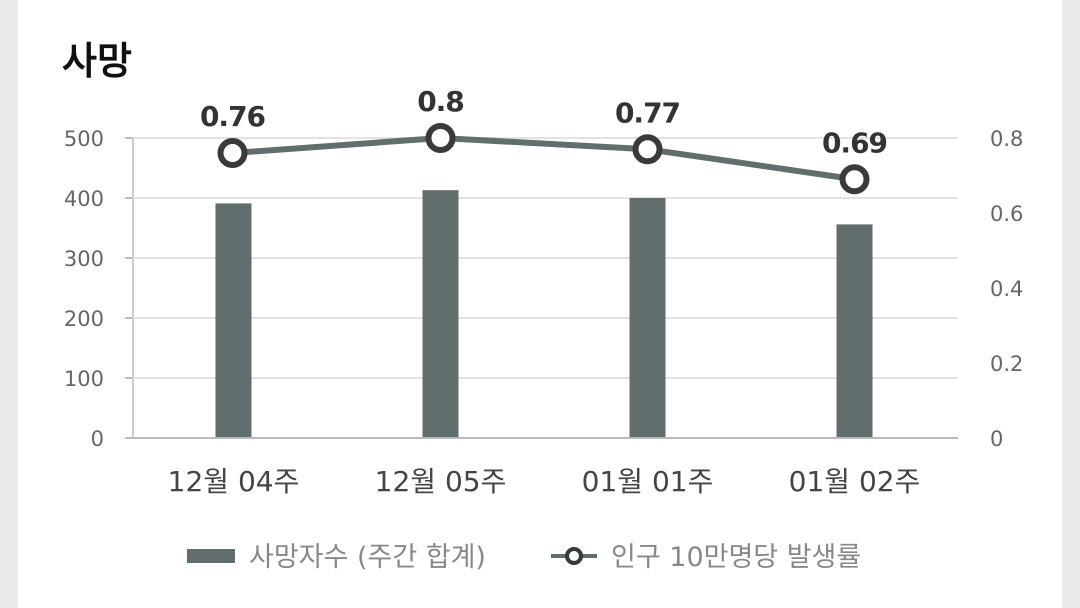 The width and height of the screenshot is (1080, 608). I want to click on x-tick-label: 01월 01주, so click(648, 481).